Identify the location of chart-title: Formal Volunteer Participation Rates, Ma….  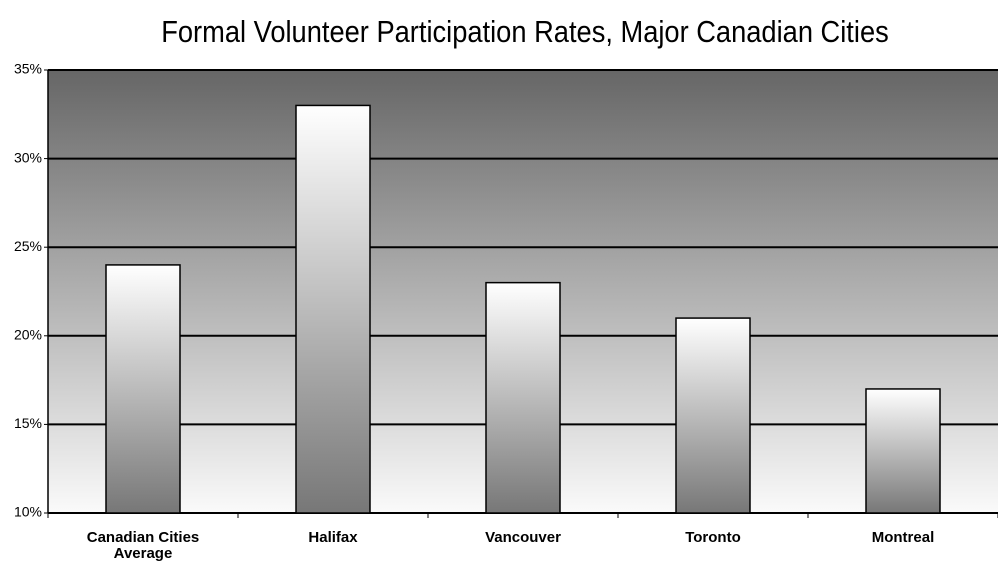
(525, 33).